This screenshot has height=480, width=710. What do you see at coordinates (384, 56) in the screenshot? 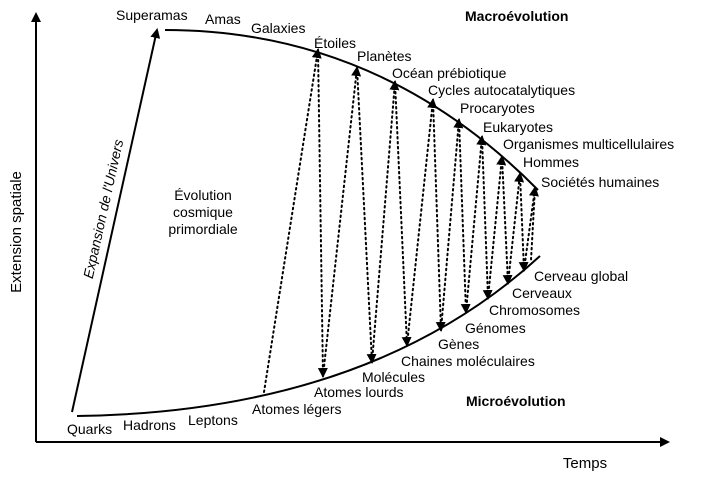
I see `upper-label: Planètes` at bounding box center [384, 56].